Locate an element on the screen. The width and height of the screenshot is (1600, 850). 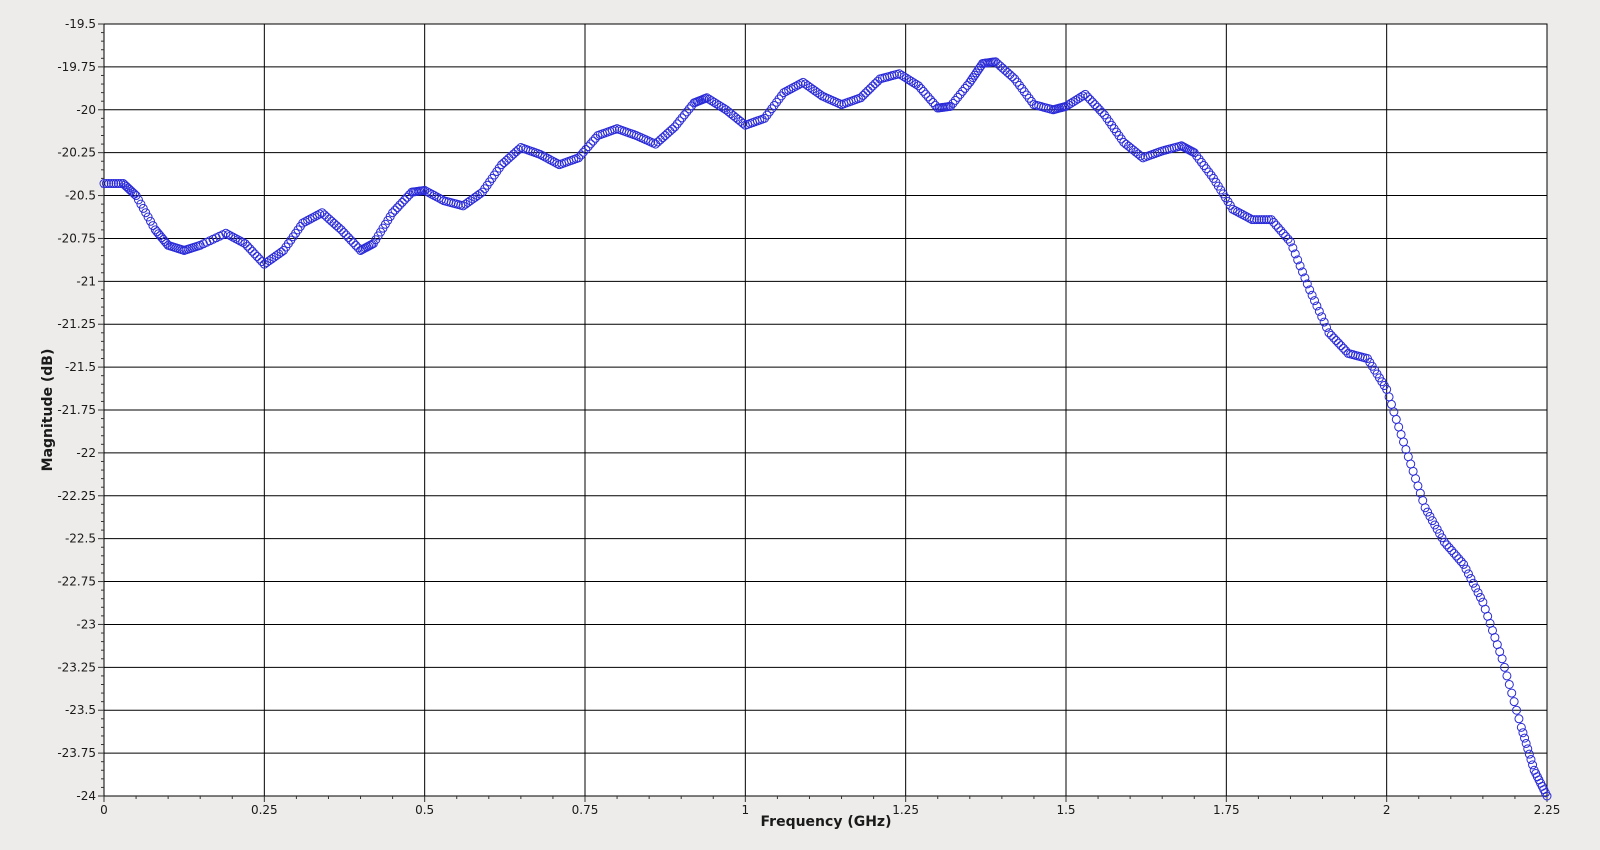
y-tick-label: -21.75 is located at coordinates (76, 410).